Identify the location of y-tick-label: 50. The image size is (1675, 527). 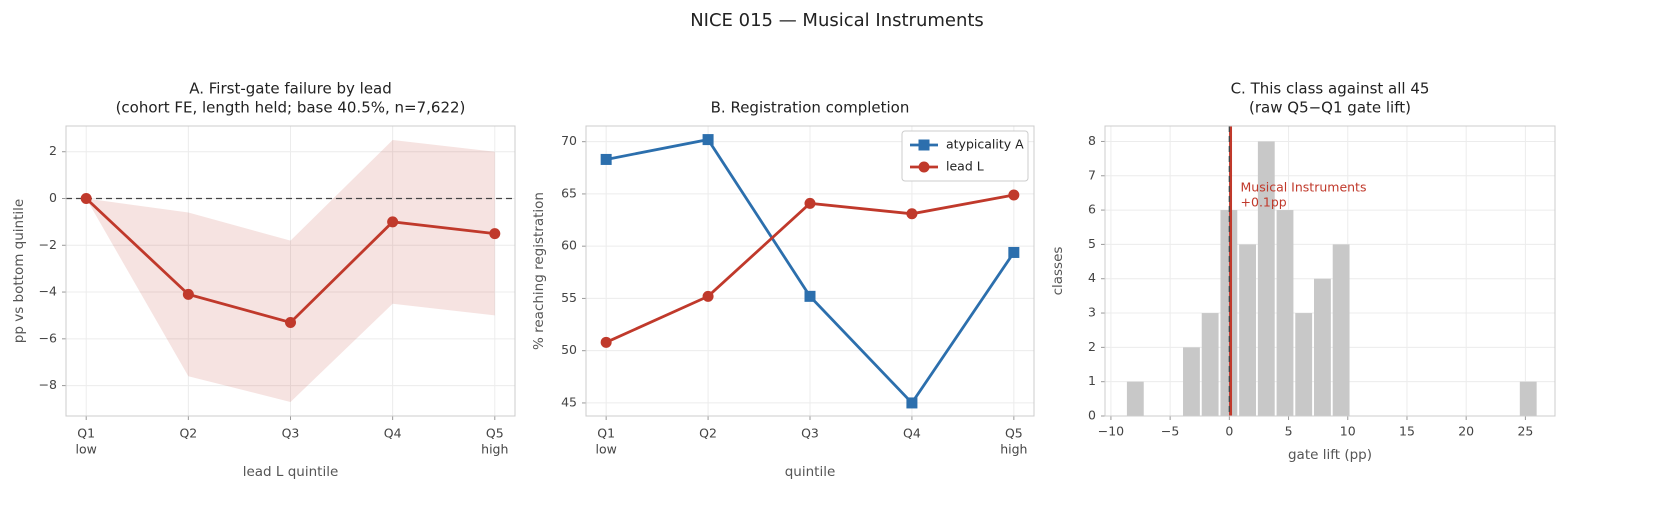
(569, 349).